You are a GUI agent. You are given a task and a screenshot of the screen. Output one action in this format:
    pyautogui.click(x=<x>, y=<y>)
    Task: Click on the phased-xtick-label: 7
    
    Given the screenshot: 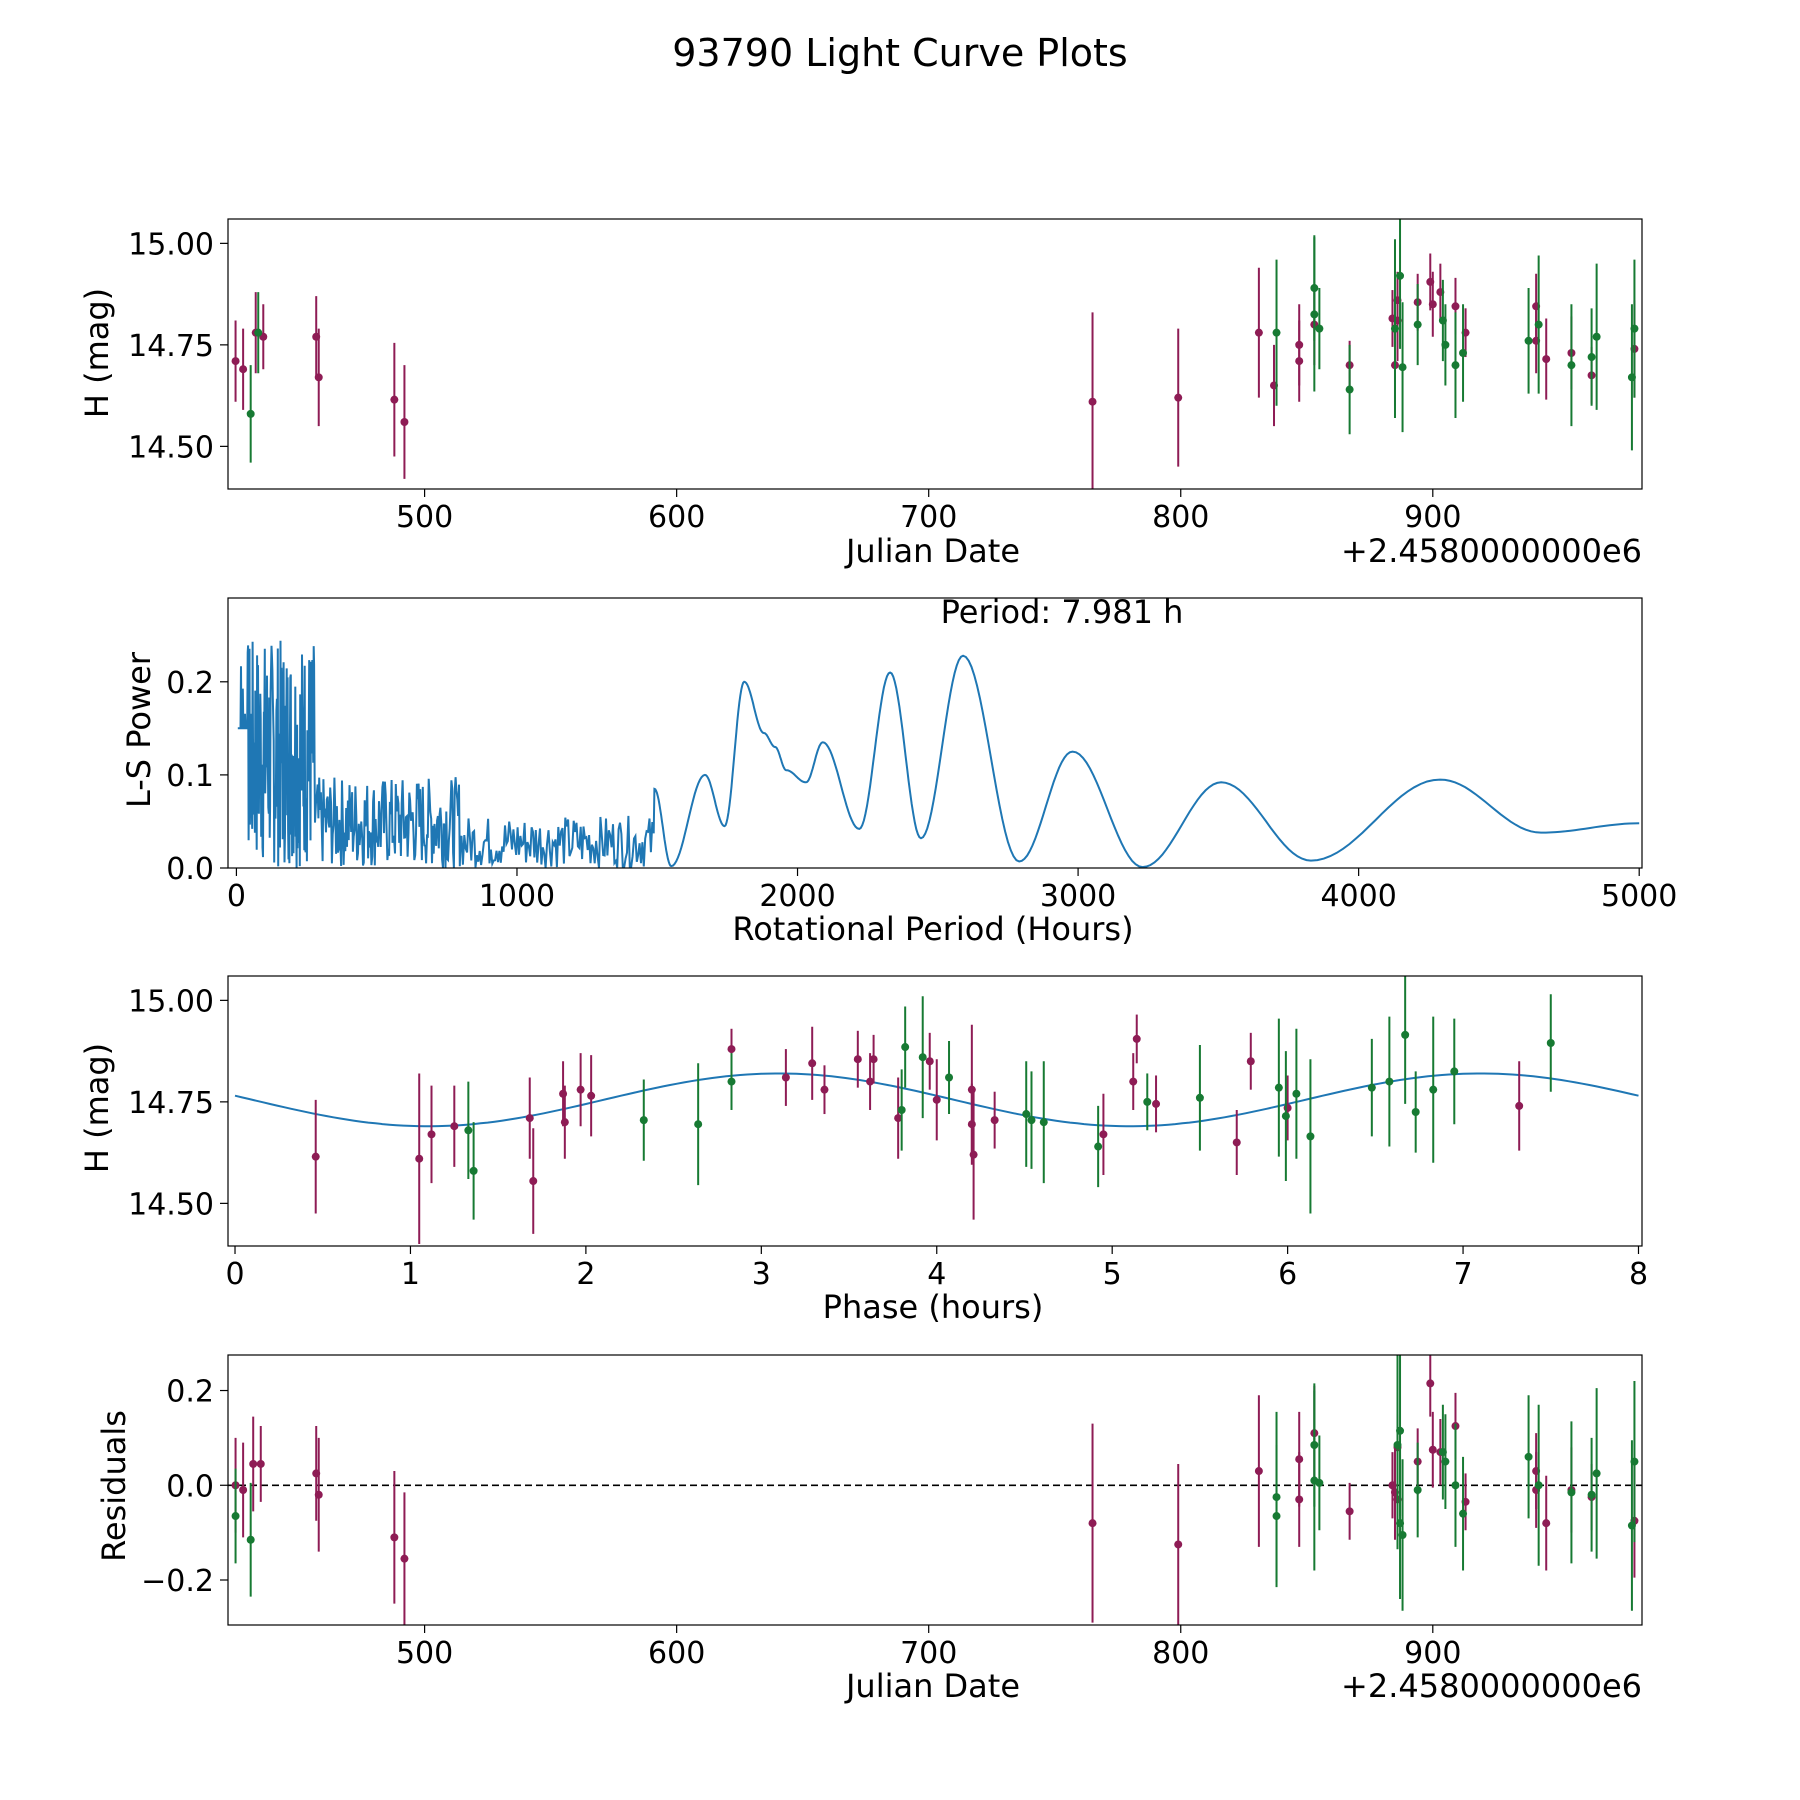 What is the action you would take?
    pyautogui.click(x=1463, y=1274)
    